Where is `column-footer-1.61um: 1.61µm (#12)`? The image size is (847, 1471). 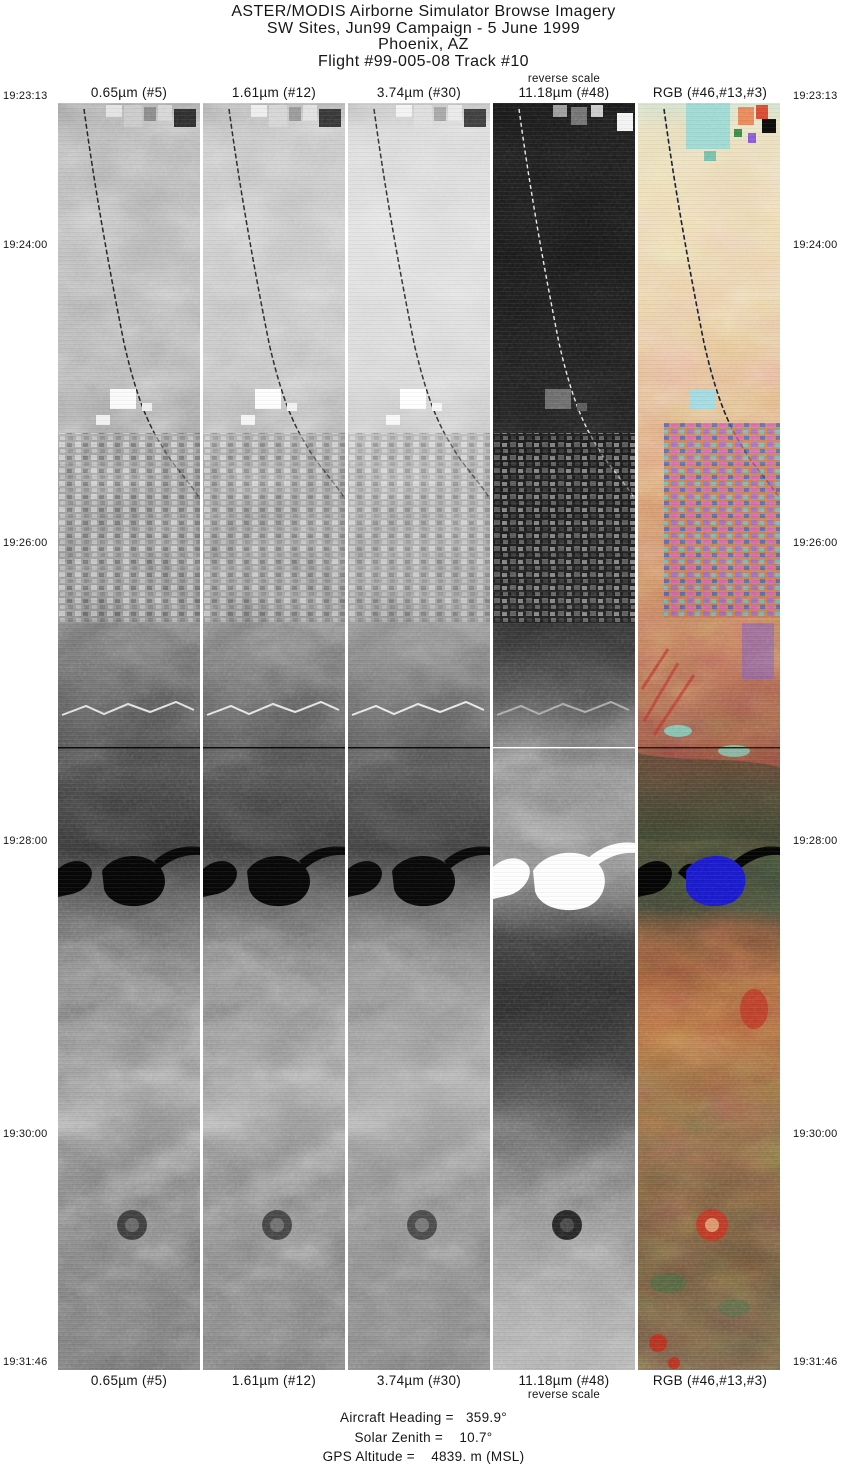
column-footer-1.61um: 1.61µm (#12) is located at coordinates (274, 1380).